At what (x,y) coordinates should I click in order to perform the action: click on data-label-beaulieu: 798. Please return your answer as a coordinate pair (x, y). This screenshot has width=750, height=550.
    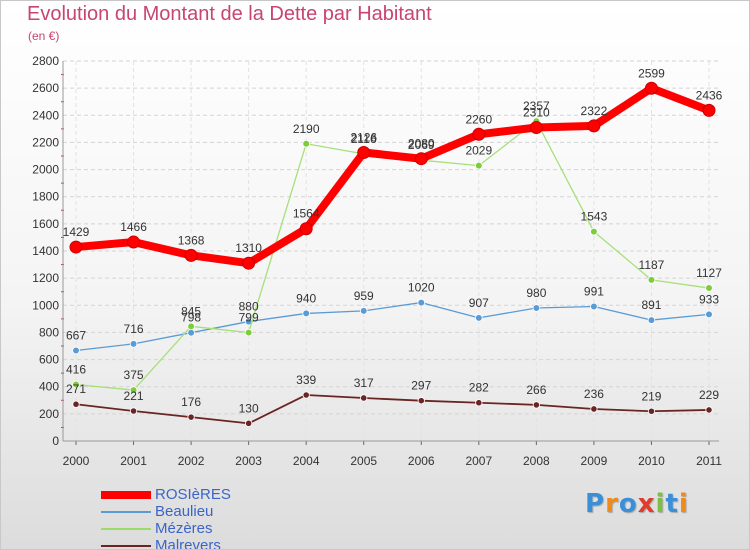
    Looking at the image, I should click on (191, 318).